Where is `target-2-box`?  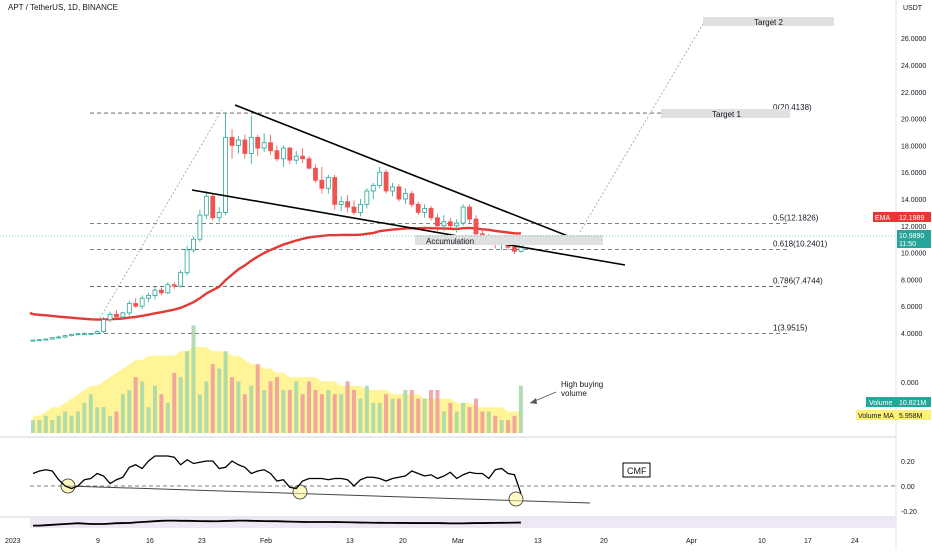 target-2-box is located at coordinates (768, 21).